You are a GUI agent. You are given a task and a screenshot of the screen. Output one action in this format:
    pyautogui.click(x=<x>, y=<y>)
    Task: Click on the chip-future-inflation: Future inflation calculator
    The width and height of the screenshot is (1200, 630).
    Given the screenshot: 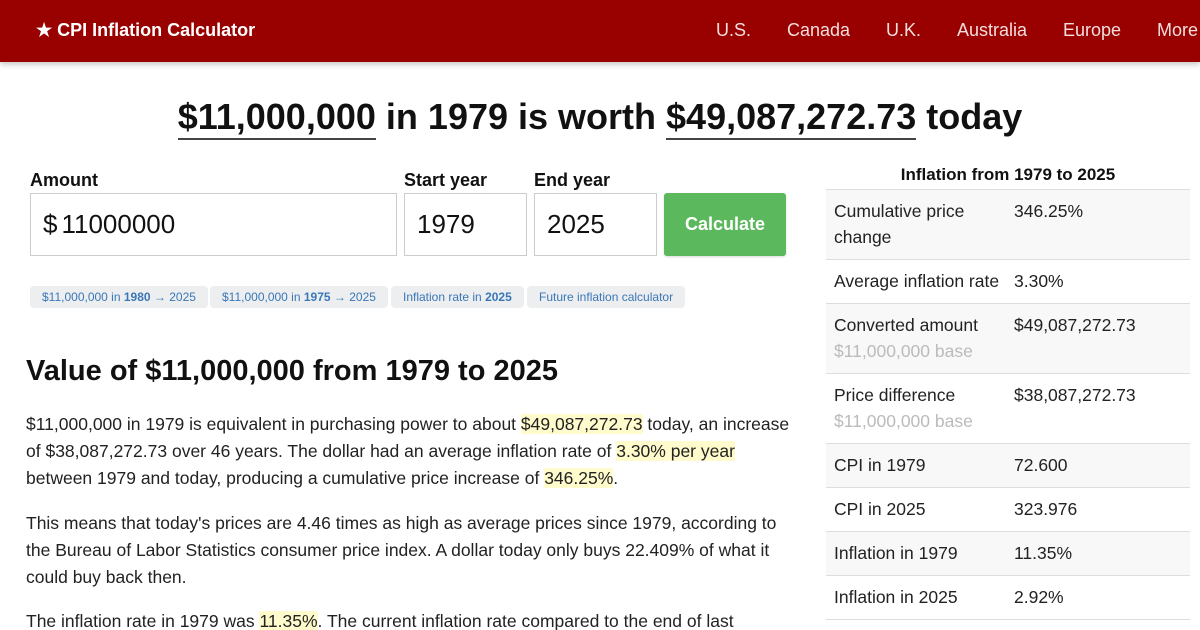 What is the action you would take?
    pyautogui.click(x=606, y=297)
    